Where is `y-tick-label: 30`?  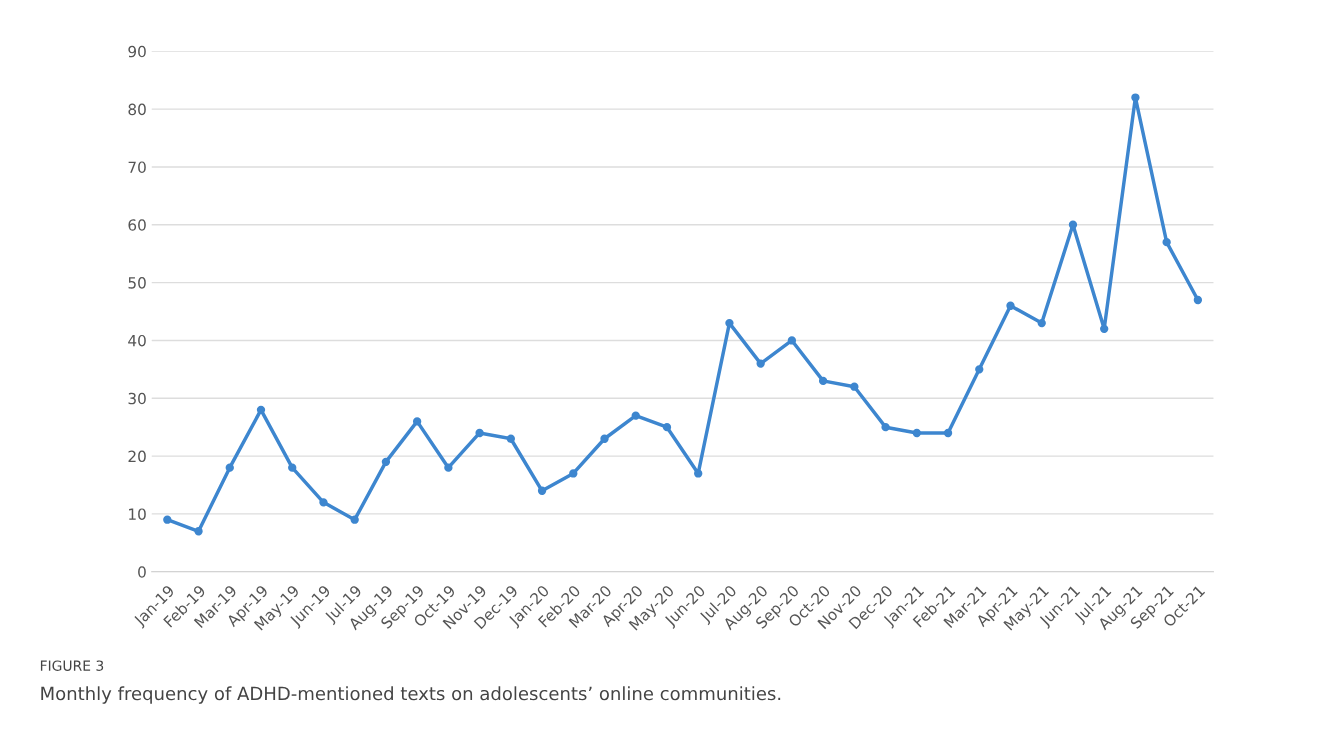 y-tick-label: 30 is located at coordinates (137, 398).